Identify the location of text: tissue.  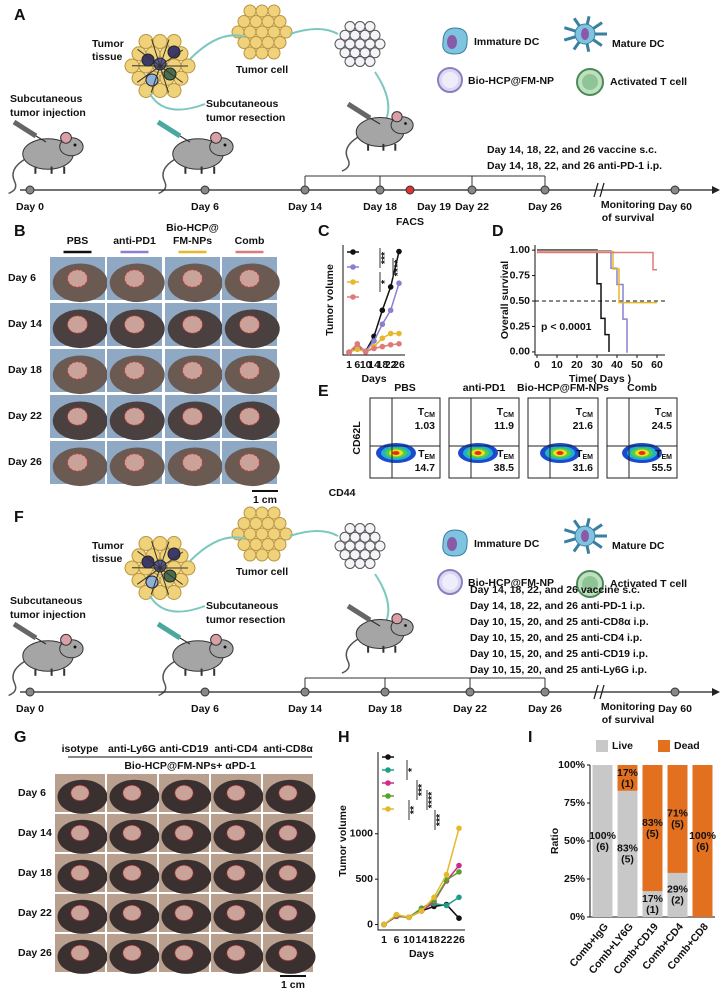
(107, 559).